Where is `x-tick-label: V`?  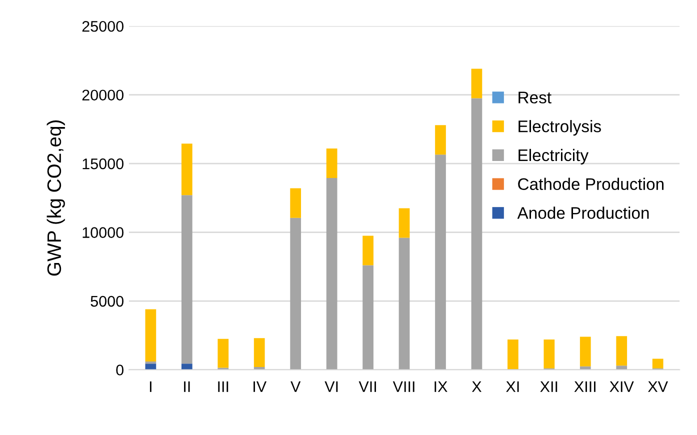
x-tick-label: V is located at coordinates (295, 386).